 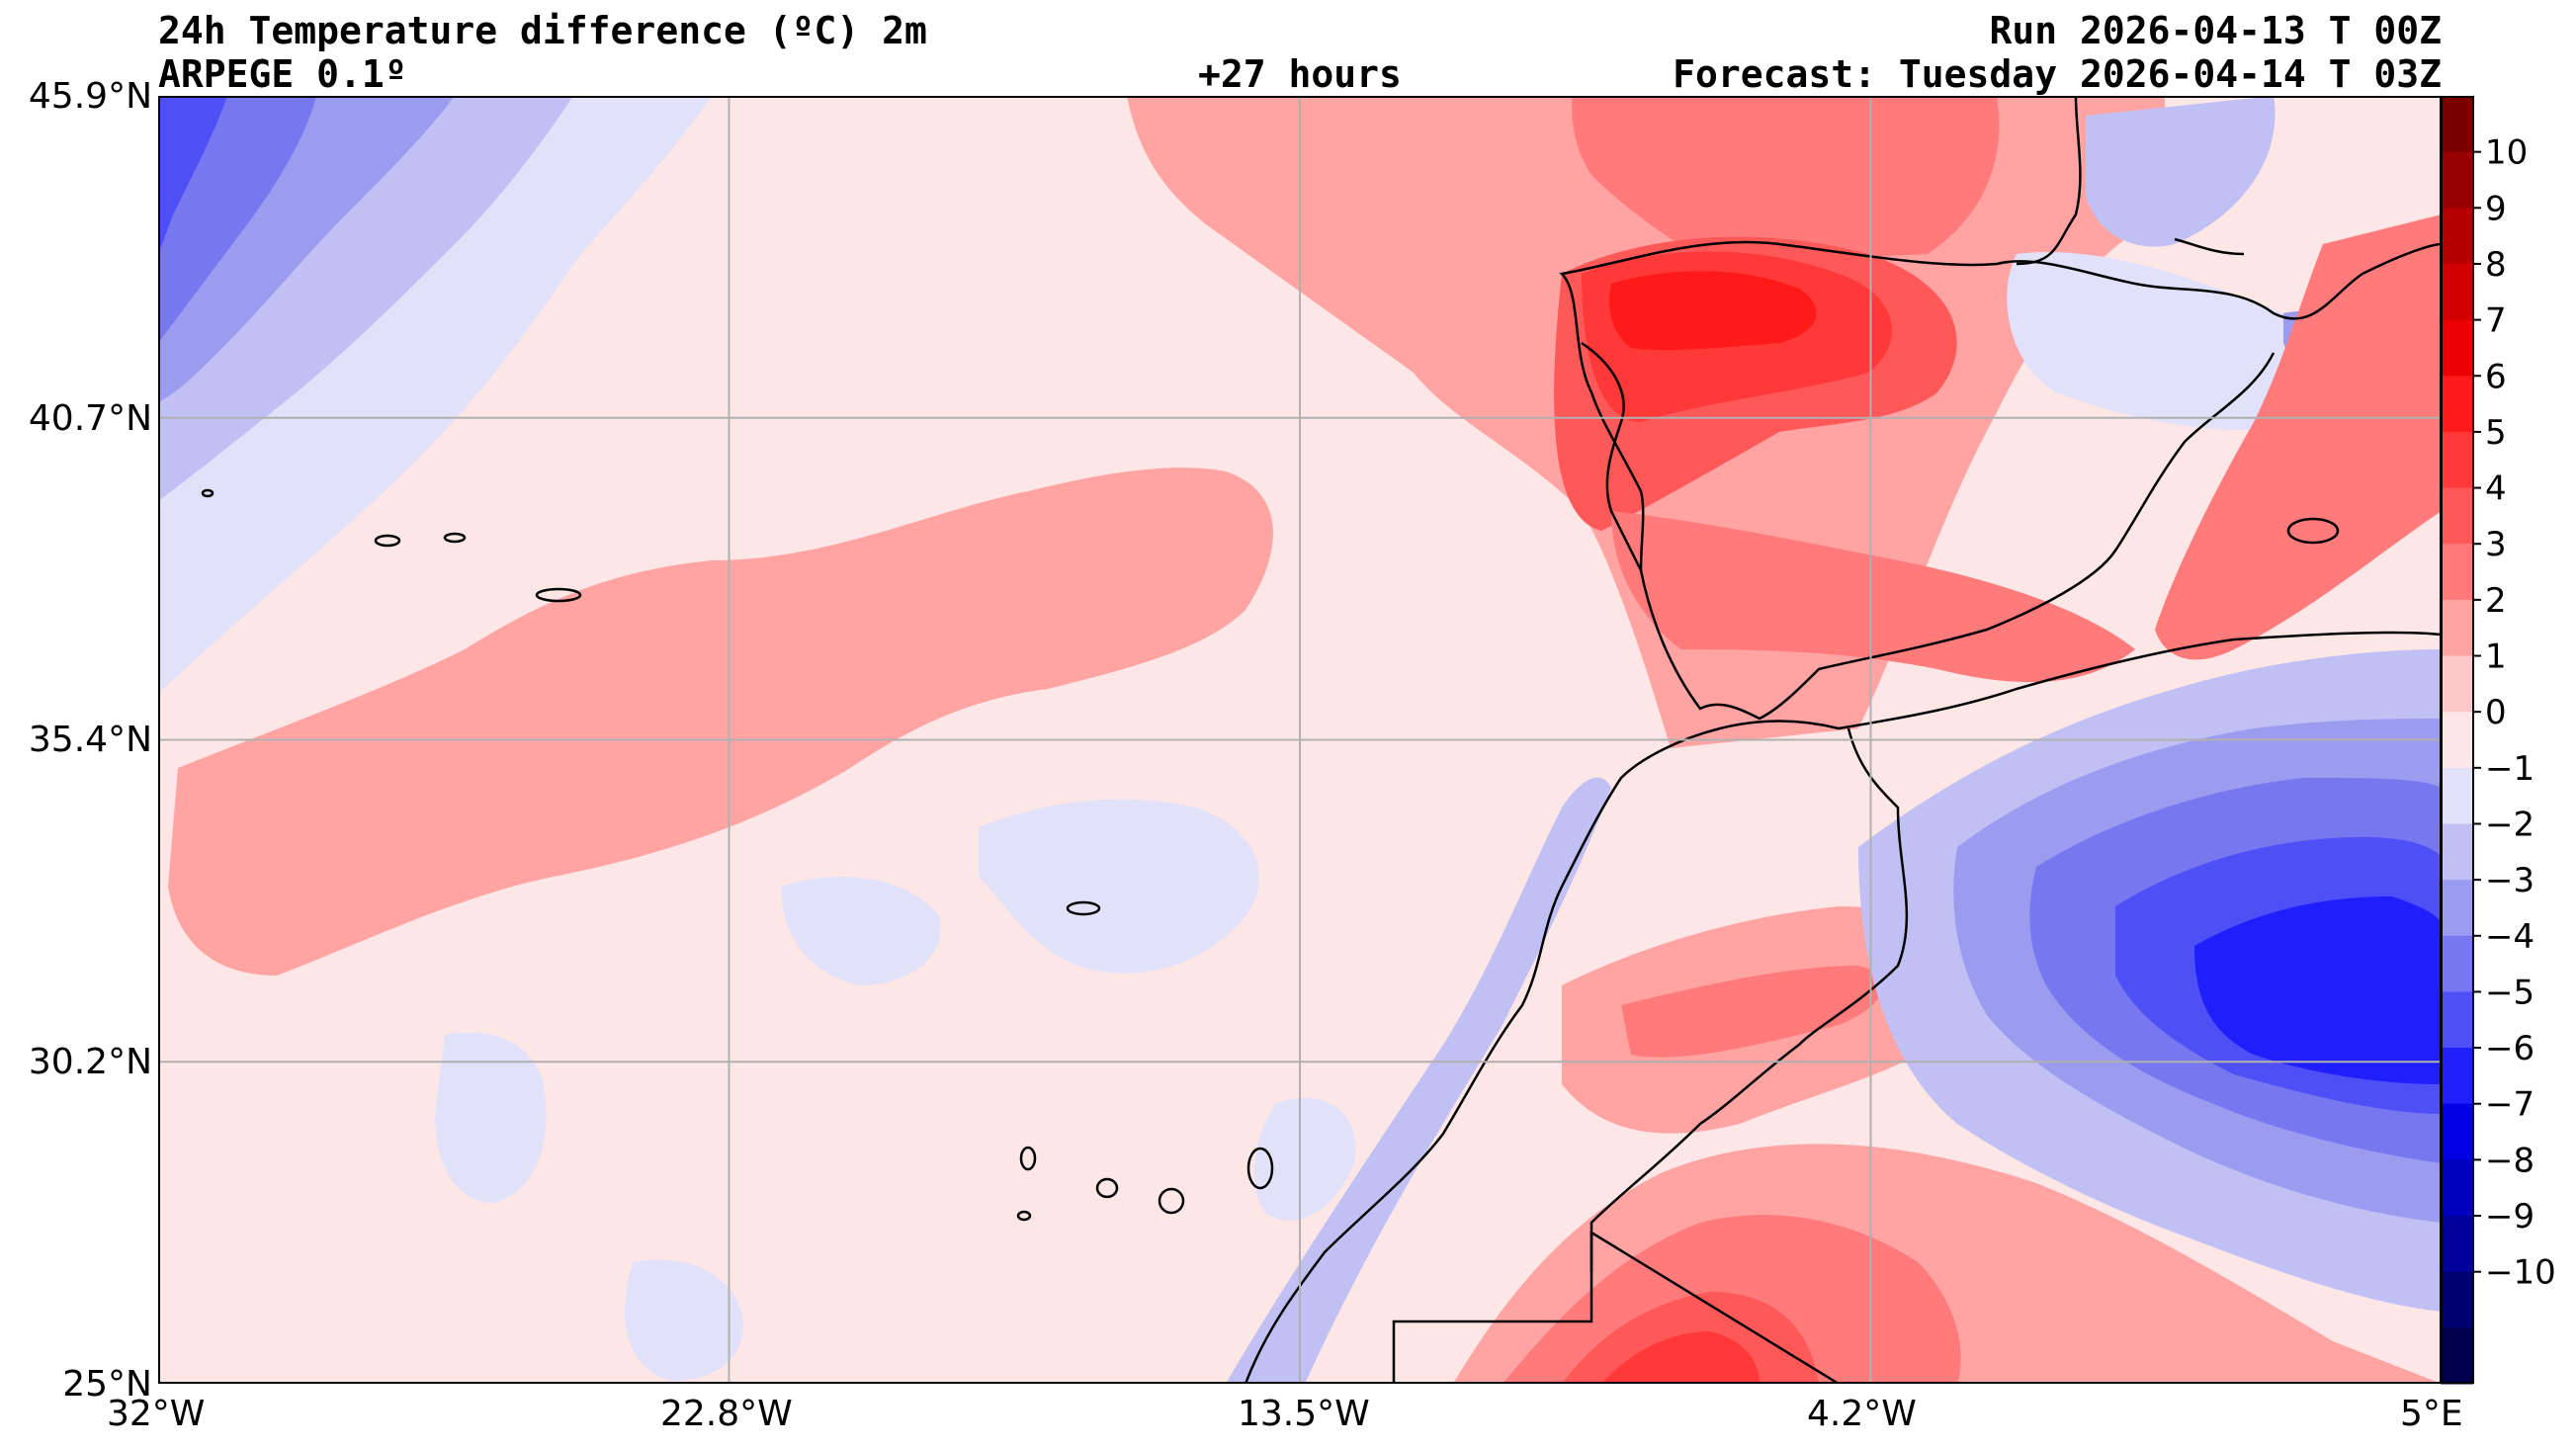 What do you see at coordinates (282, 74) in the screenshot?
I see `model-name: ARPEGE 0.1º` at bounding box center [282, 74].